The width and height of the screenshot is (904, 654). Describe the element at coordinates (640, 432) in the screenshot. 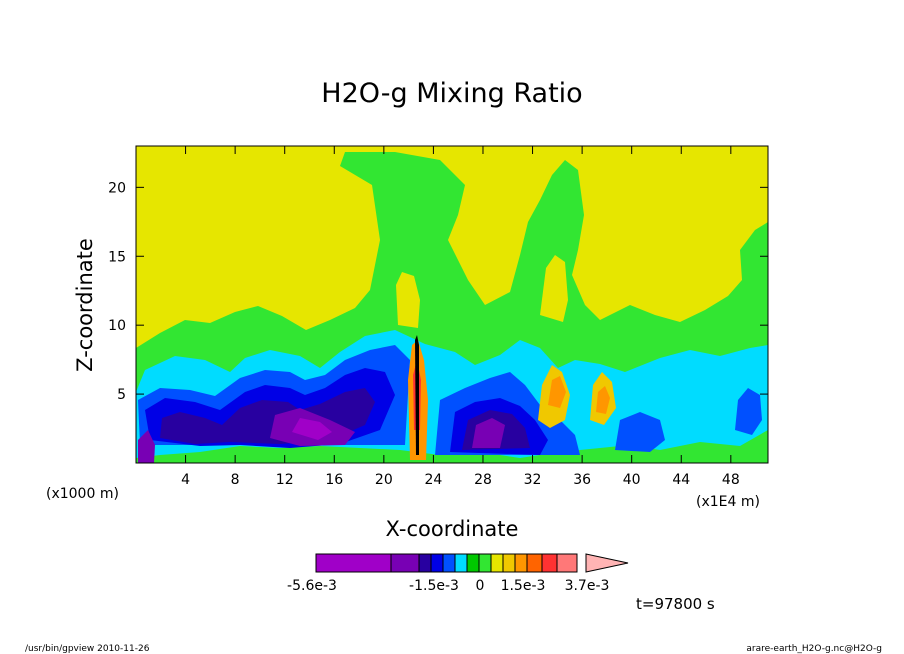

I see `blue-band-right` at that location.